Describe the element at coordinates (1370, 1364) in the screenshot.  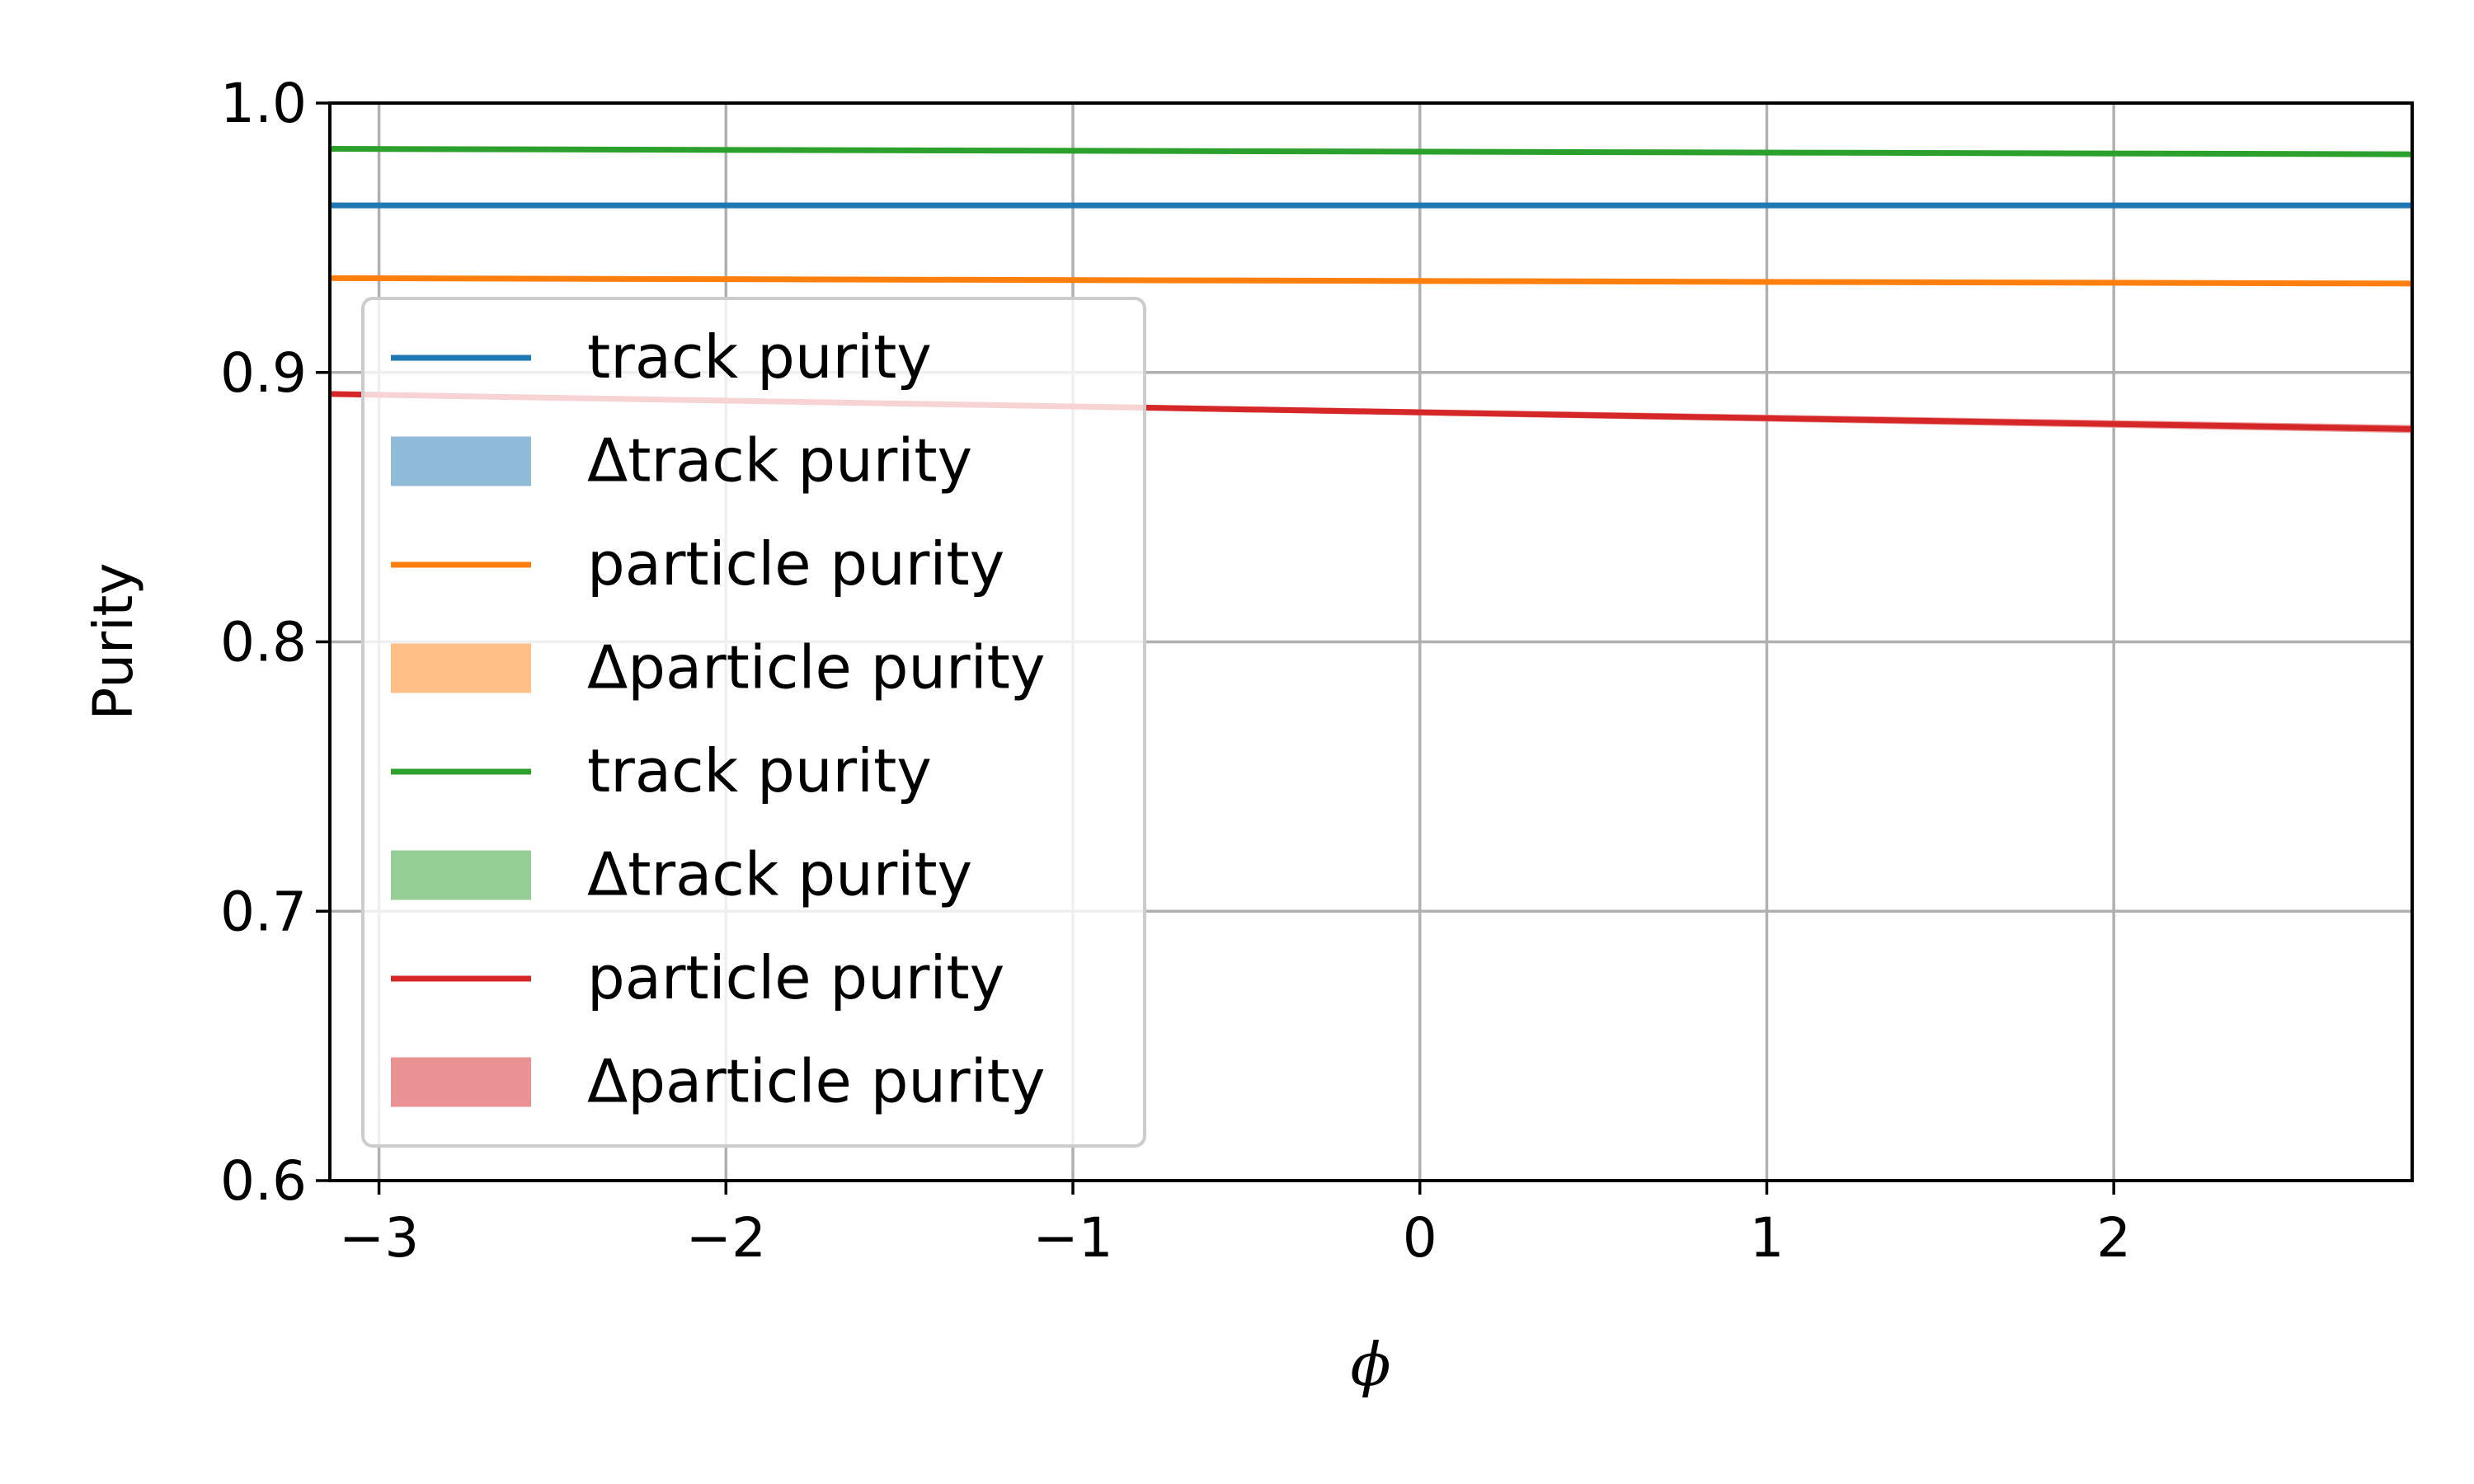
I see `x-axis-label: ϕ` at that location.